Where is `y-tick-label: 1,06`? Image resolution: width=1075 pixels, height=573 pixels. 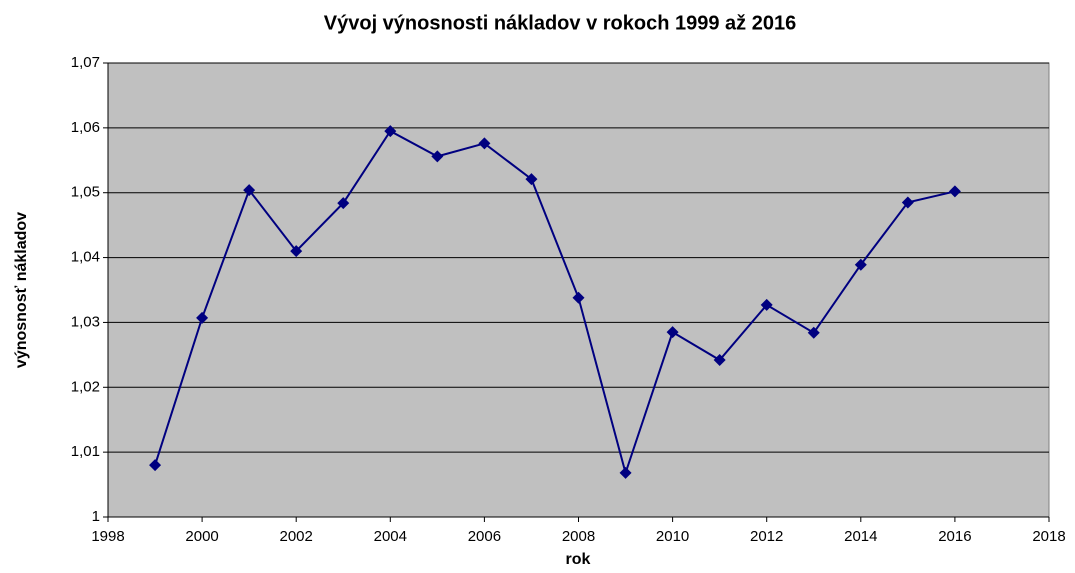
y-tick-label: 1,06 is located at coordinates (85, 127).